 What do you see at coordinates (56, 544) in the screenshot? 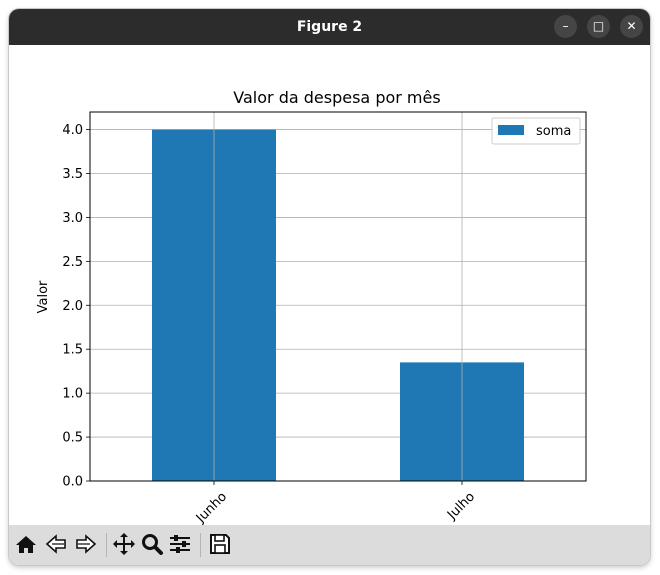
I see `back-icon` at bounding box center [56, 544].